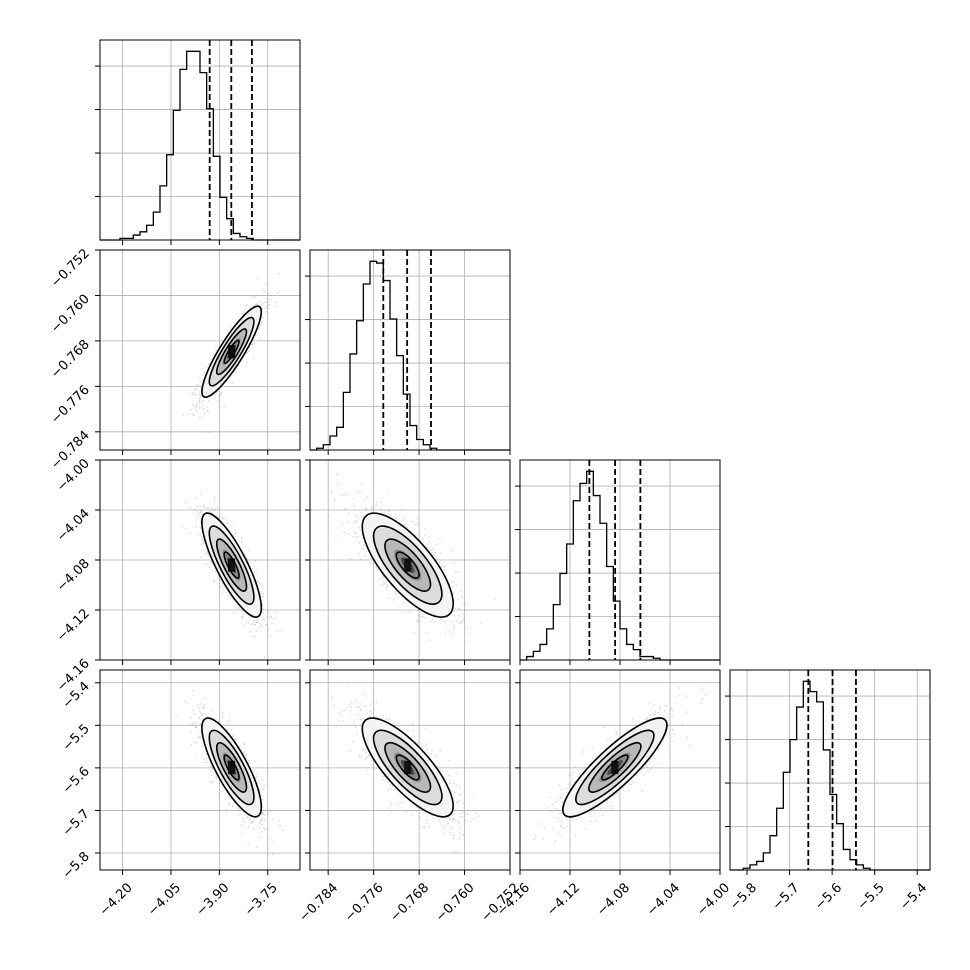 This screenshot has height=970, width=970. Describe the element at coordinates (76, 780) in the screenshot. I see `y-tick-label: −5.6` at that location.